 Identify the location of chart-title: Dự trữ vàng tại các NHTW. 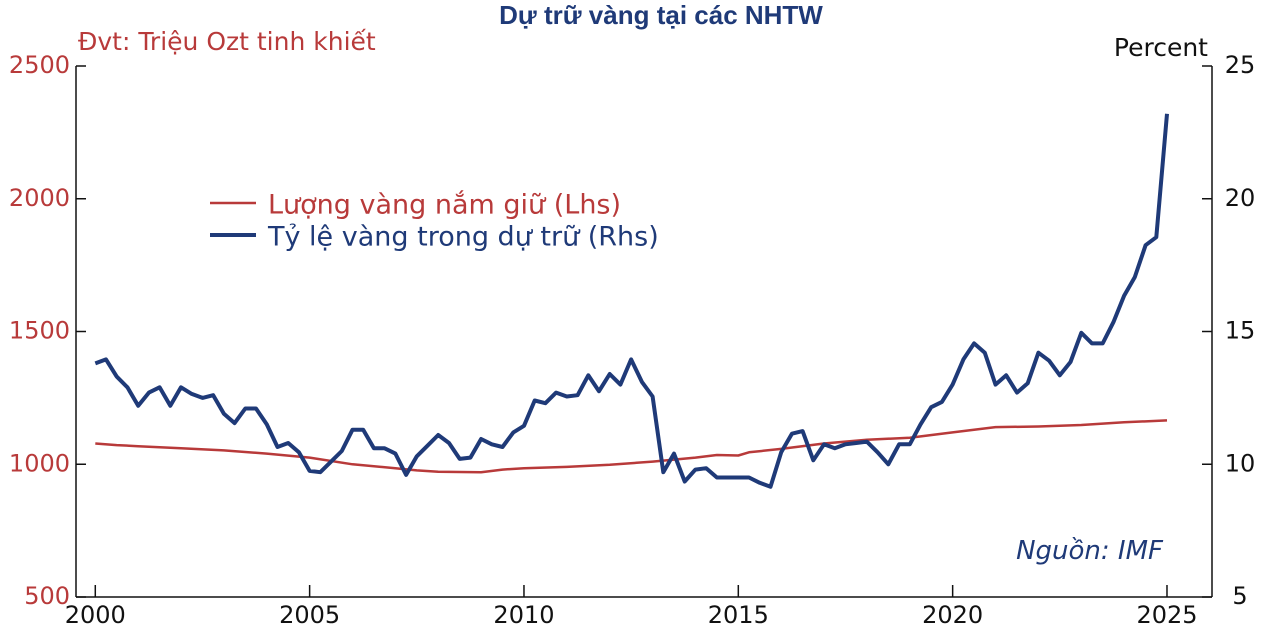
(661, 15).